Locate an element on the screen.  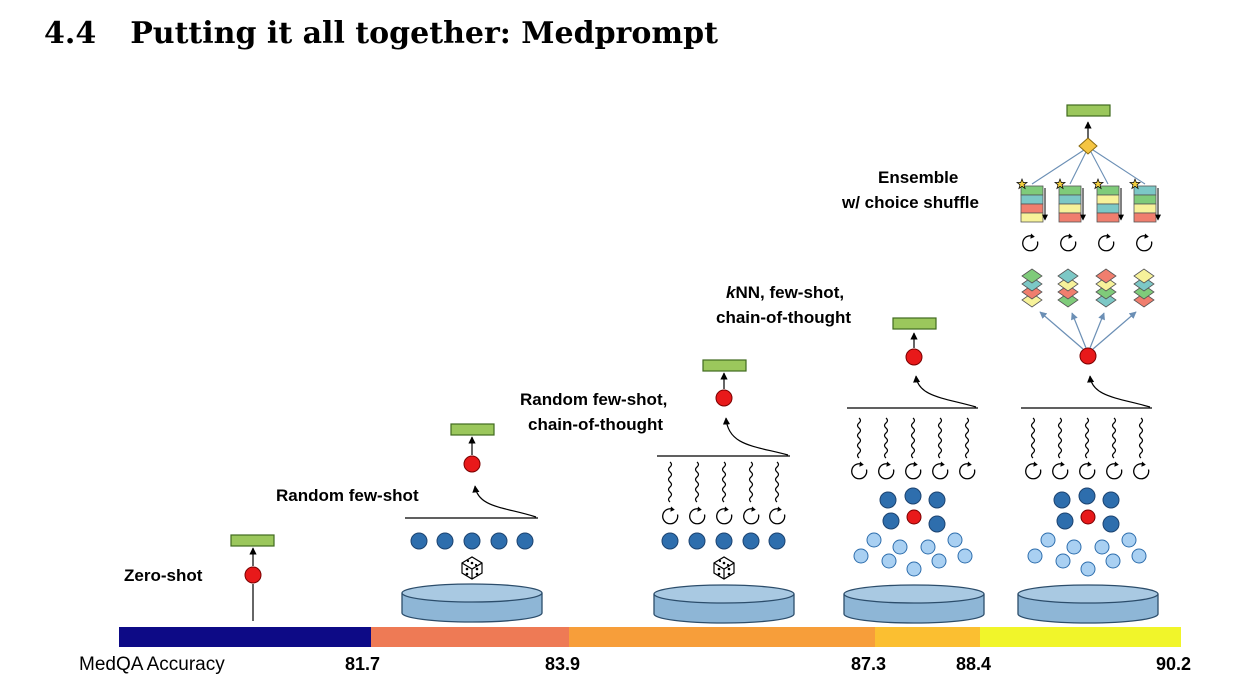
stage-random-few-shot: Random few-shot is located at coordinates (409, 523).